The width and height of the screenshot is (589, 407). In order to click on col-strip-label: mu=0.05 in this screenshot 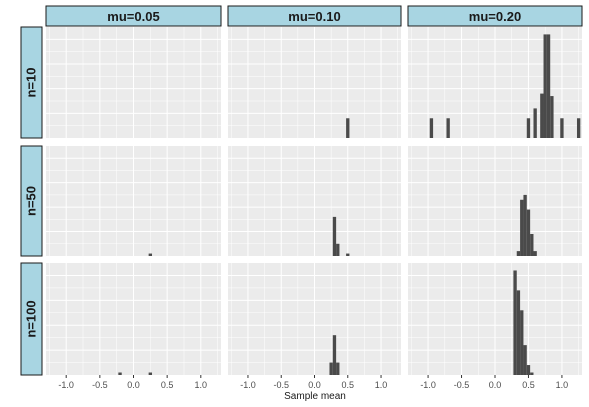, I will do `click(133, 16)`.